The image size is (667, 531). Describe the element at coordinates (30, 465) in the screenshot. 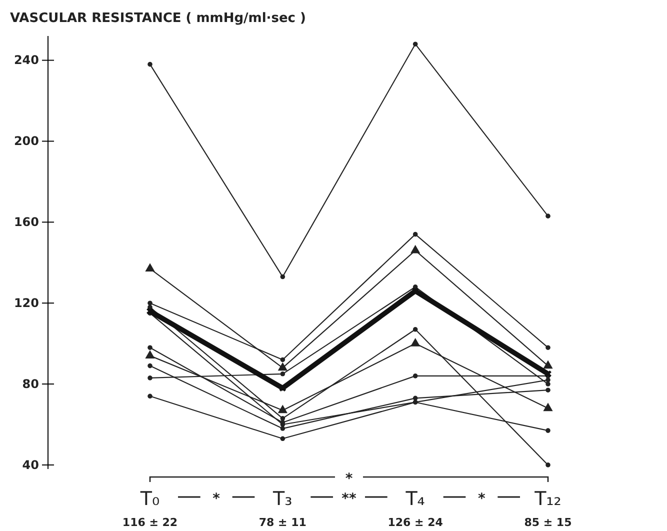

I see `y-tick-label: 40` at that location.